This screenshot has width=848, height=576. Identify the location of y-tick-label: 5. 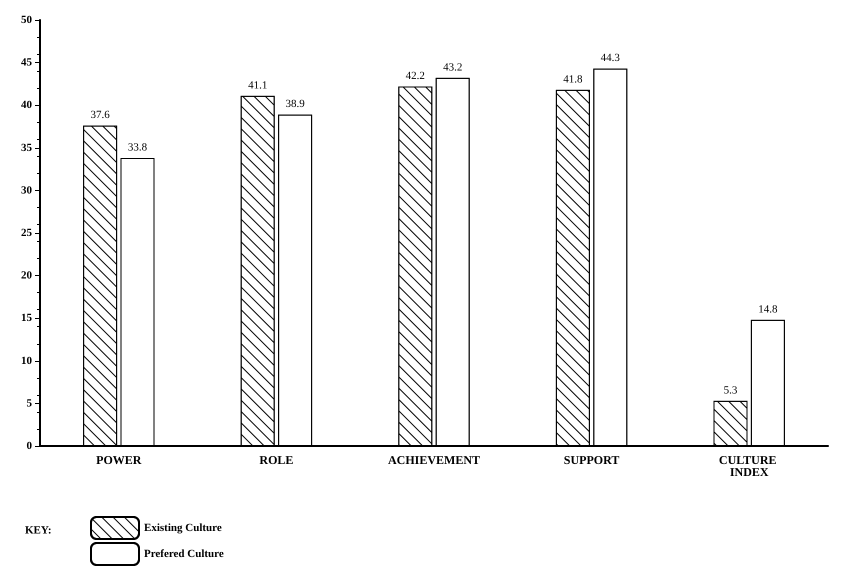
(29, 403).